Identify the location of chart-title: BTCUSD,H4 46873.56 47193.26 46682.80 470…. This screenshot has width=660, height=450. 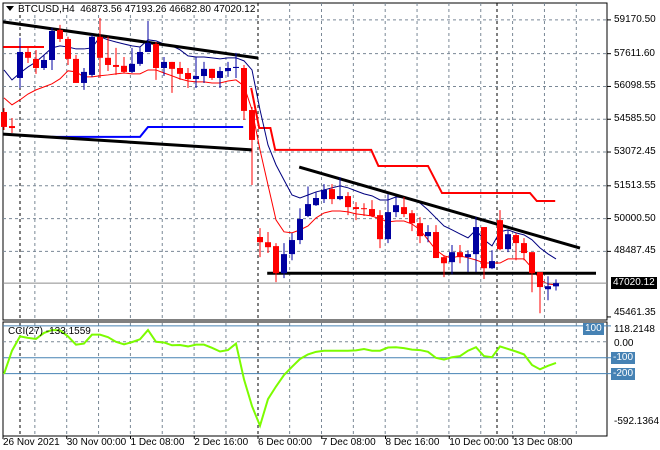
(131, 9).